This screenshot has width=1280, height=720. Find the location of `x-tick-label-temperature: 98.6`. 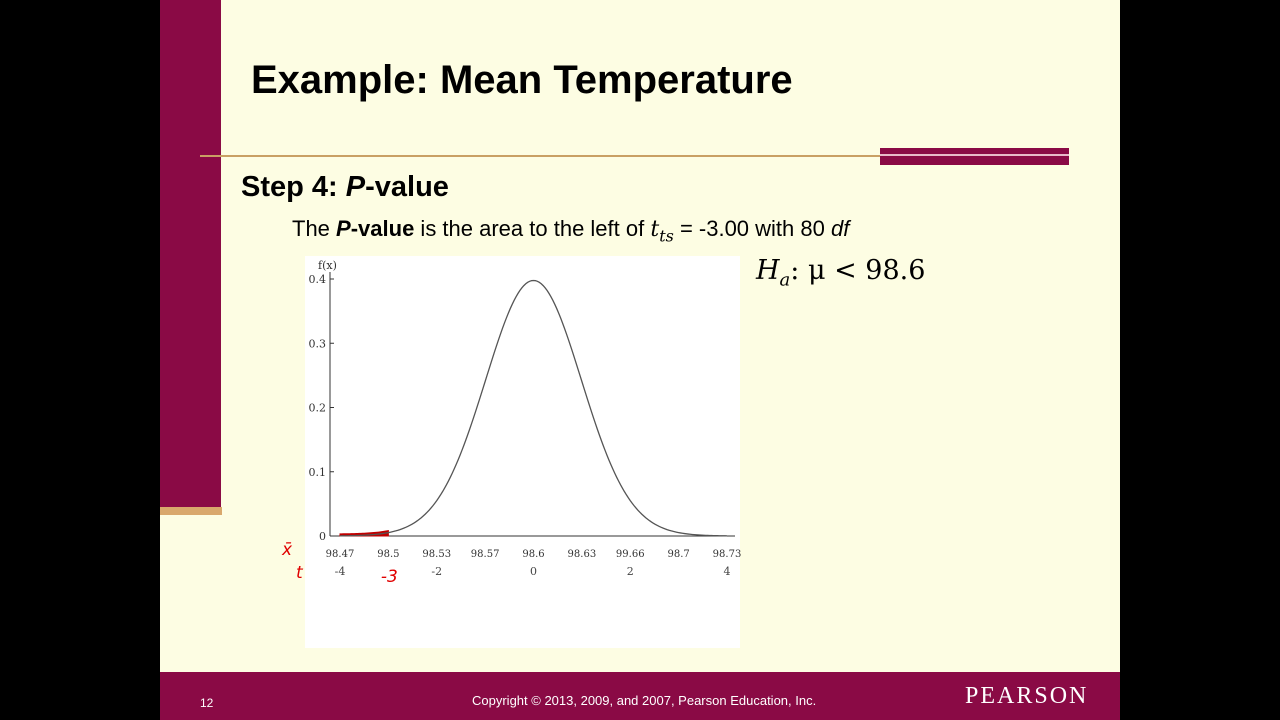

x-tick-label-temperature: 98.6 is located at coordinates (533, 554).